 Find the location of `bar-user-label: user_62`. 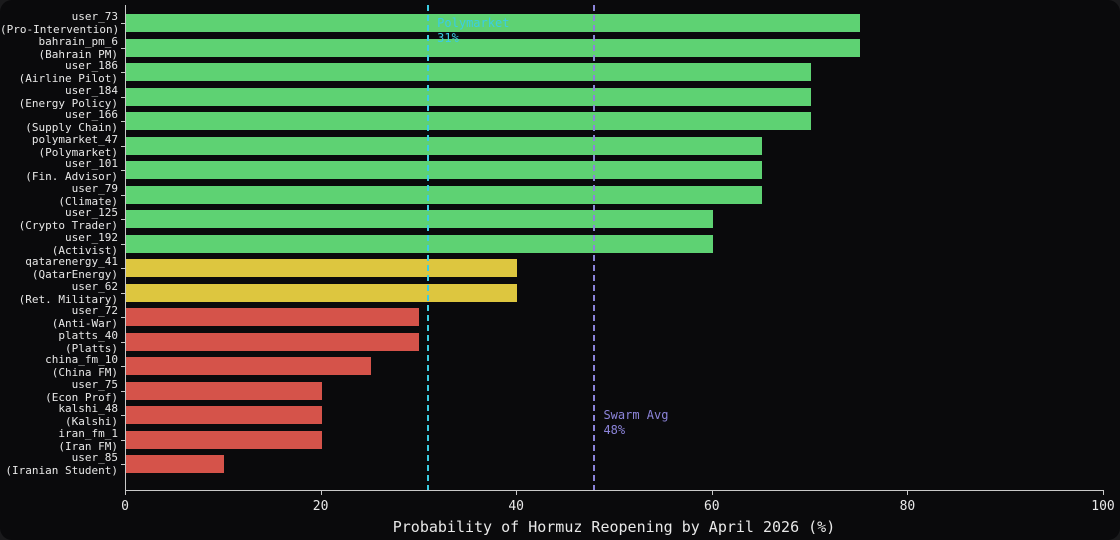

bar-user-label: user_62 is located at coordinates (94, 286).